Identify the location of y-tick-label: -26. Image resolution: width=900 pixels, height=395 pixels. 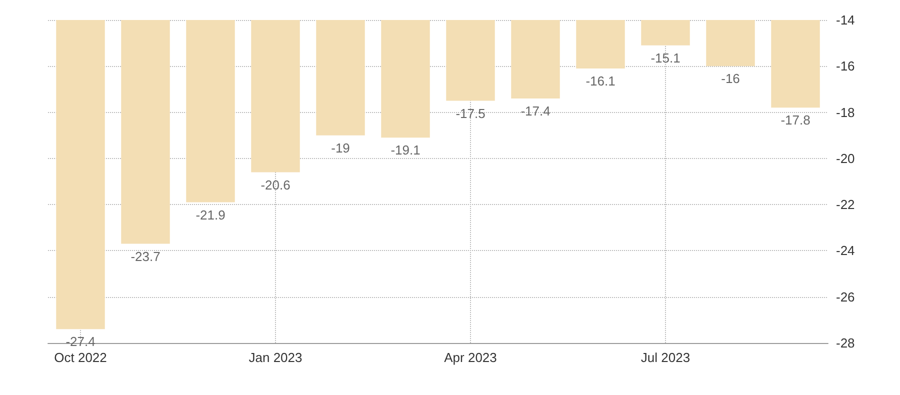
(845, 296).